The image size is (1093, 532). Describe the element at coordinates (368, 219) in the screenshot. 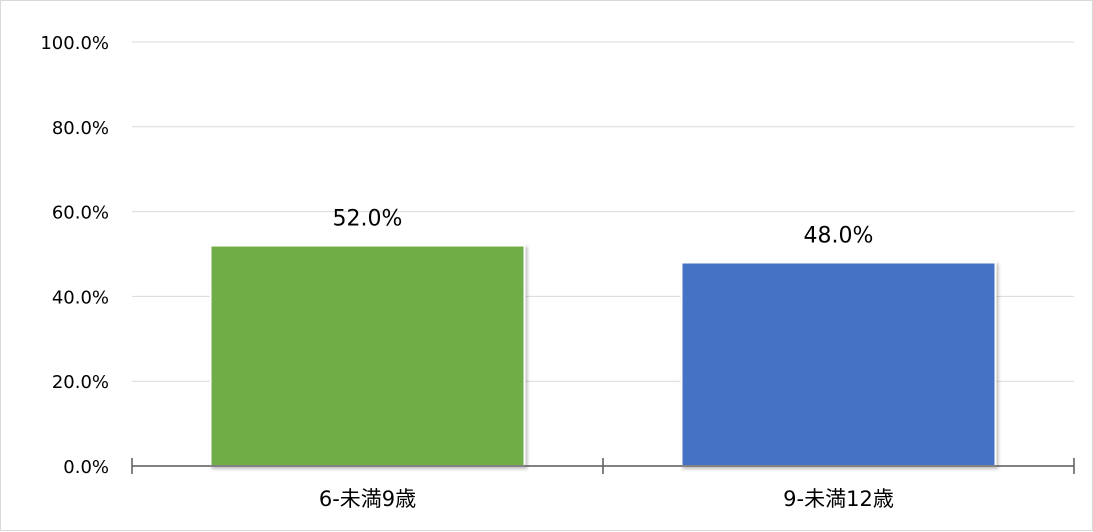

I see `data-label: 52.0%` at that location.